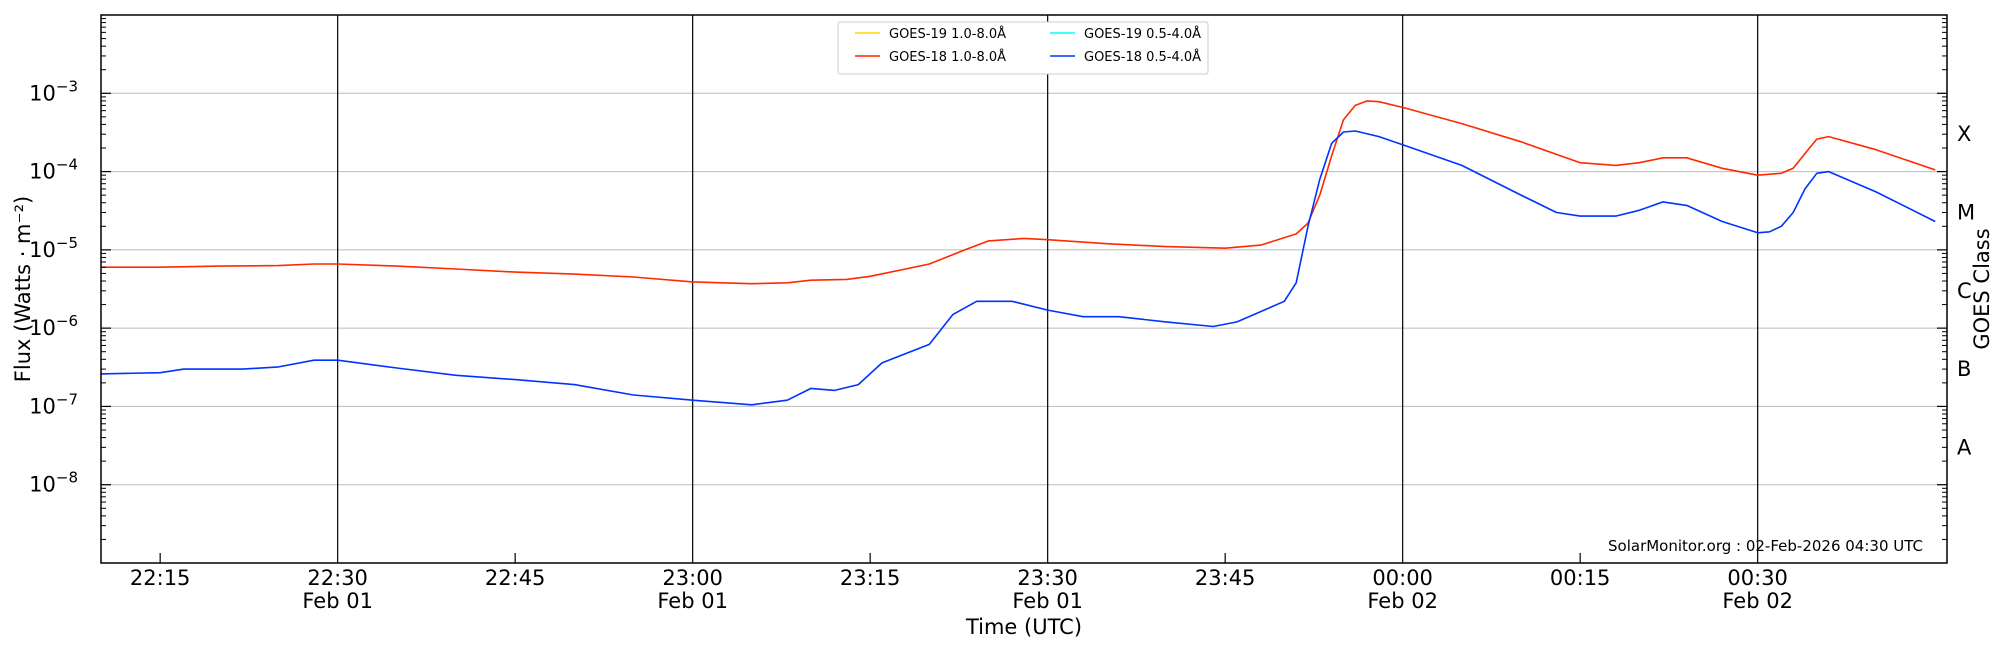 This screenshot has height=654, width=2000. I want to click on y-tick-label: 10⁻⁶, so click(53, 326).